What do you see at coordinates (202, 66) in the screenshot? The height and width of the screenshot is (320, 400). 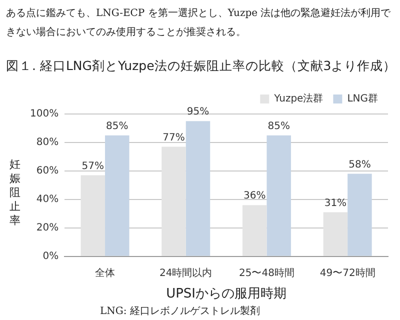 I see `chart-title: 図１. 経口LNG剤とYuzpe法の妊娠阻止率の比較（文献3より作成）` at bounding box center [202, 66].